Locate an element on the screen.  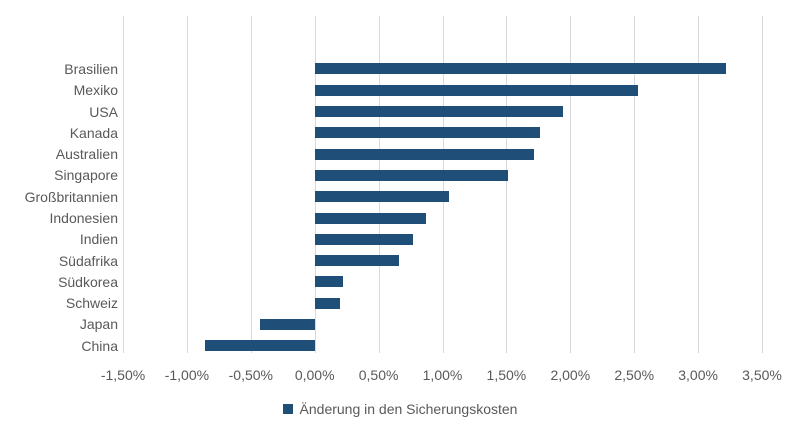
category-label: Südafrika is located at coordinates (88, 260).